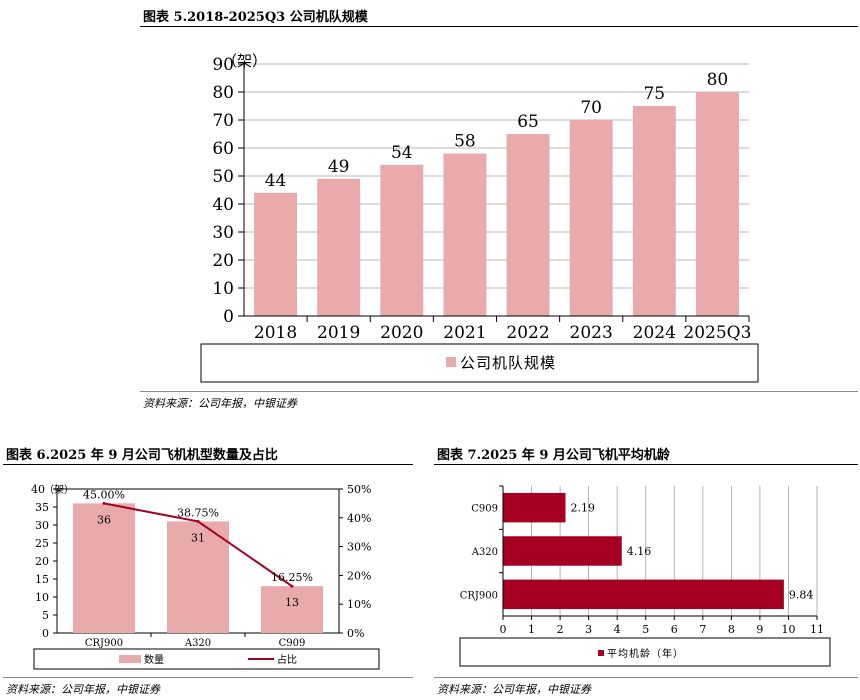  What do you see at coordinates (104, 643) in the screenshot?
I see `fig2-x-tick-label: CRJ900` at bounding box center [104, 643].